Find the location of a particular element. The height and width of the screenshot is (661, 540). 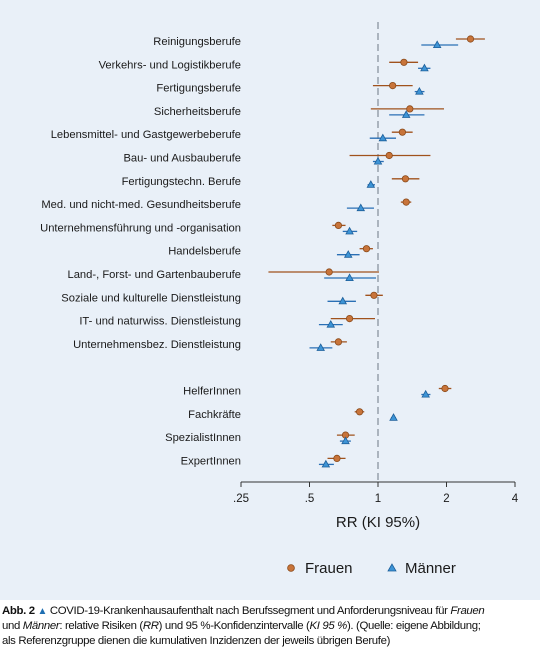

category-row: Verkehrs- und Logistikberufe is located at coordinates (265, 65).